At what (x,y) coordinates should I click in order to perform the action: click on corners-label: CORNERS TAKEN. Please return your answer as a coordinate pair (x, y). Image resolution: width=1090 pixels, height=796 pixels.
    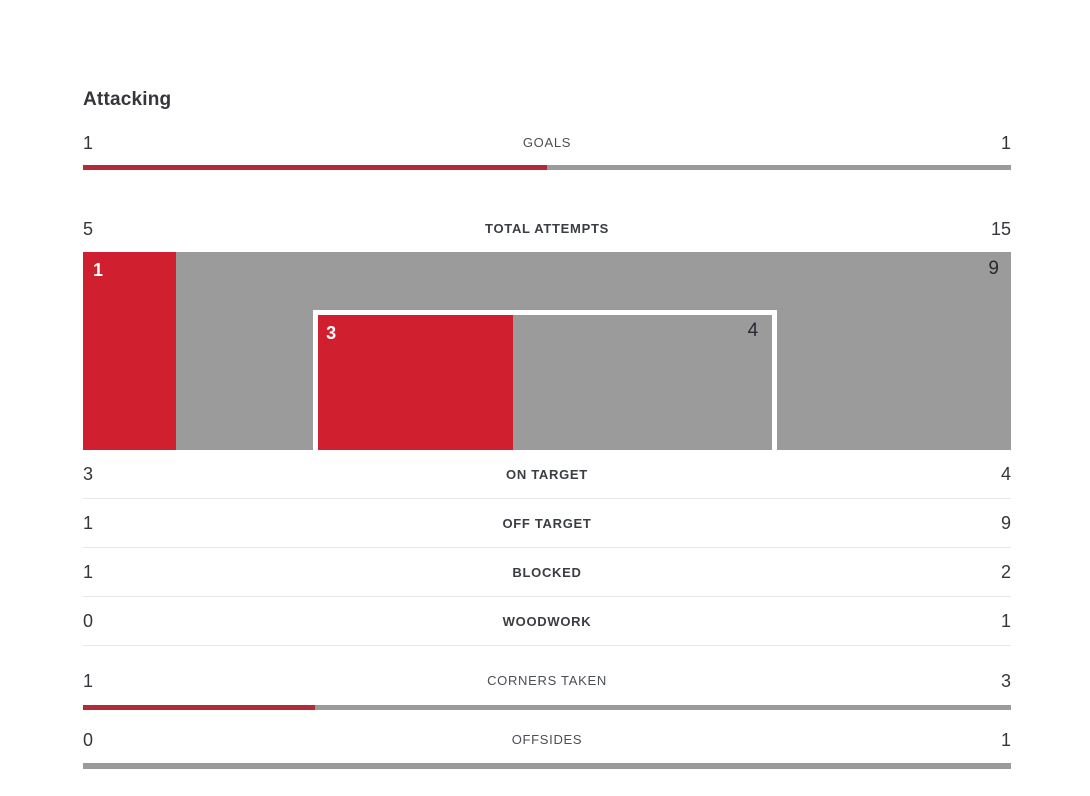
    Looking at the image, I should click on (547, 680).